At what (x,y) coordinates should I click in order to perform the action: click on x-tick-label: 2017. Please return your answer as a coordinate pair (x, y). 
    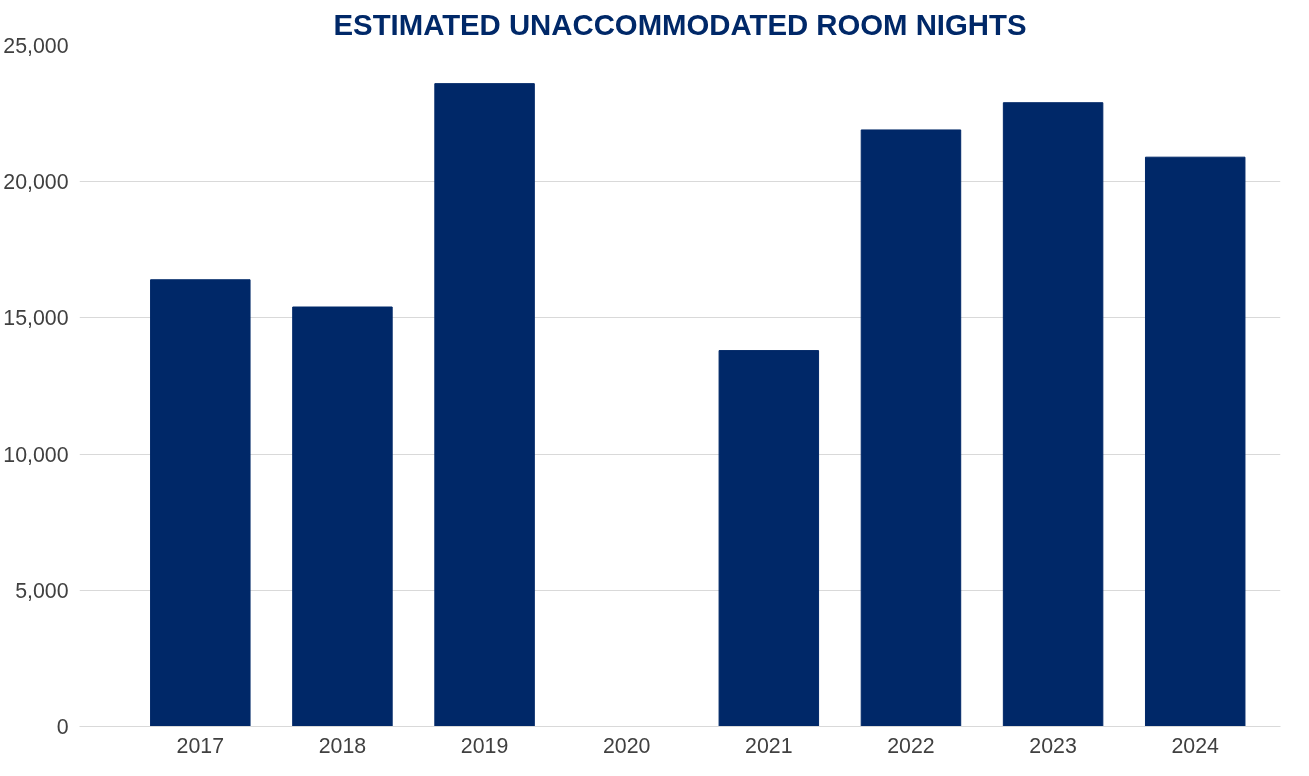
    Looking at the image, I should click on (200, 745).